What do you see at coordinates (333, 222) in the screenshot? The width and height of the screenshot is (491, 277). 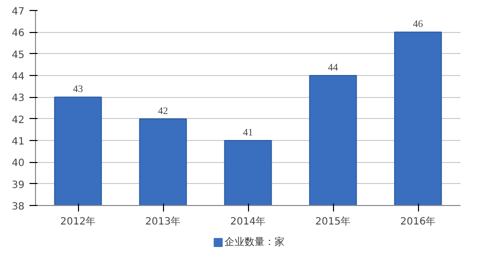 I see `x-tick-label: 2015年` at bounding box center [333, 222].